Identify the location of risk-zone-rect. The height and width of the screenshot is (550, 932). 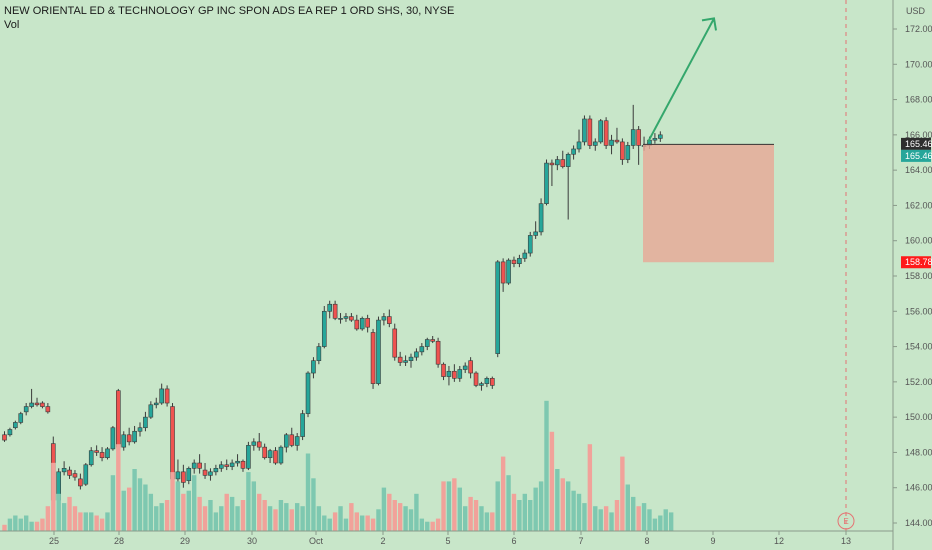
(708, 203).